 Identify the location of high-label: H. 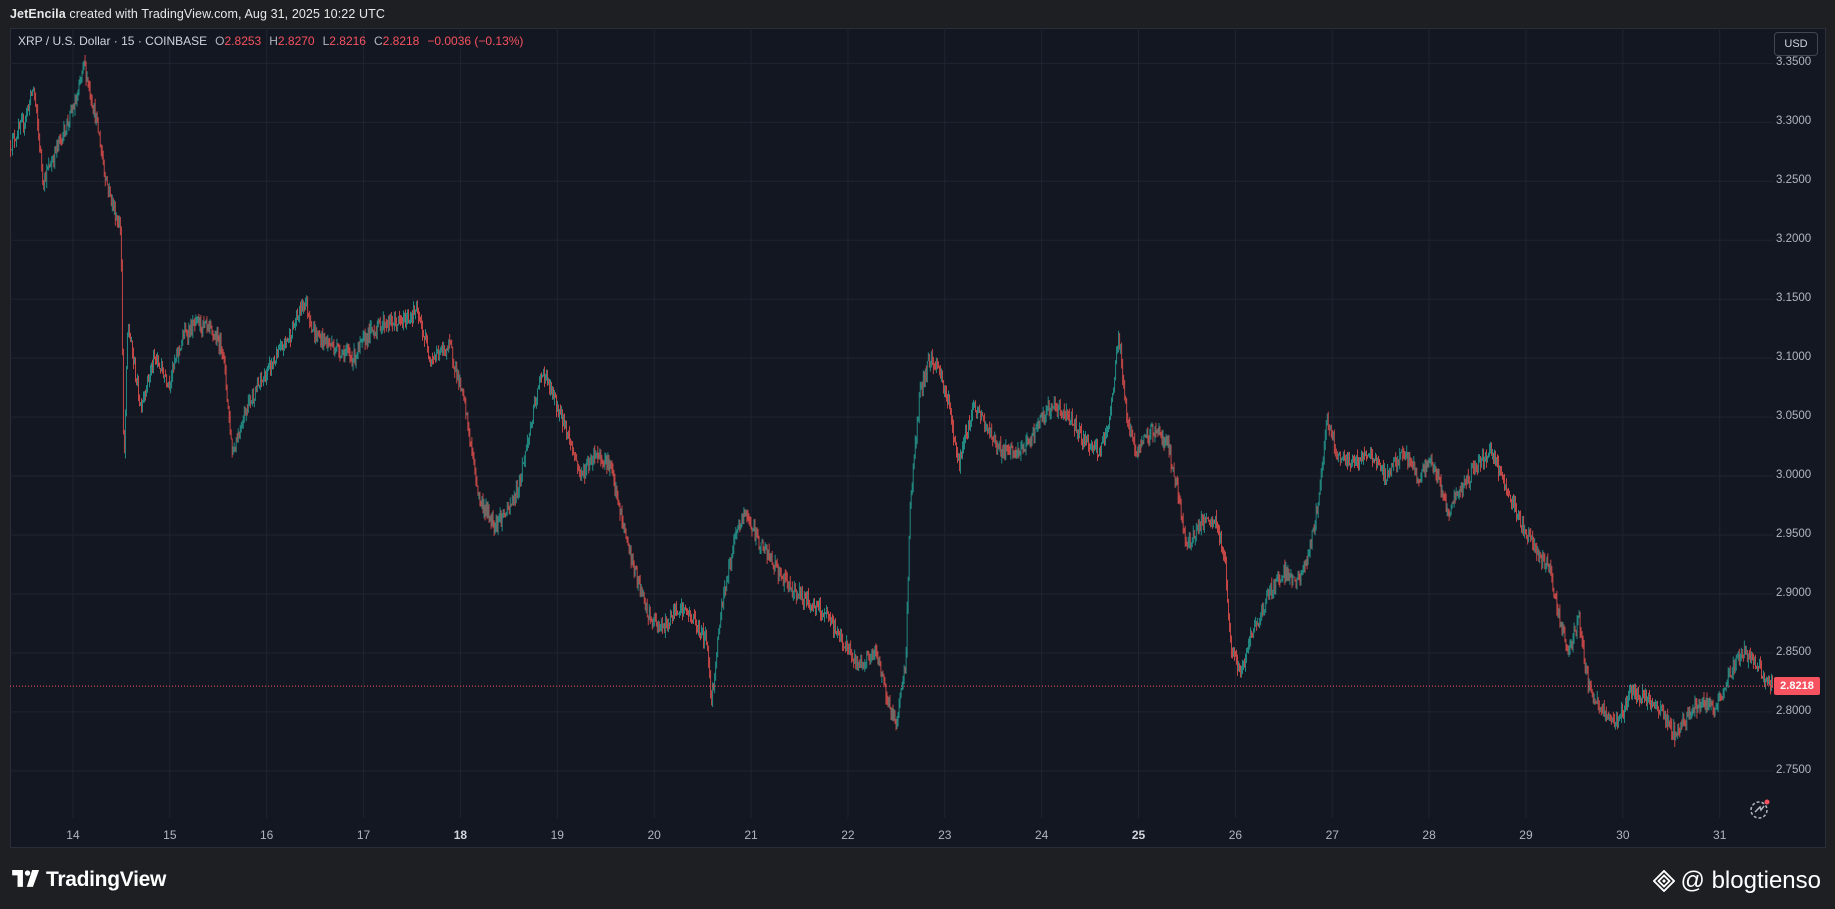
(273, 41).